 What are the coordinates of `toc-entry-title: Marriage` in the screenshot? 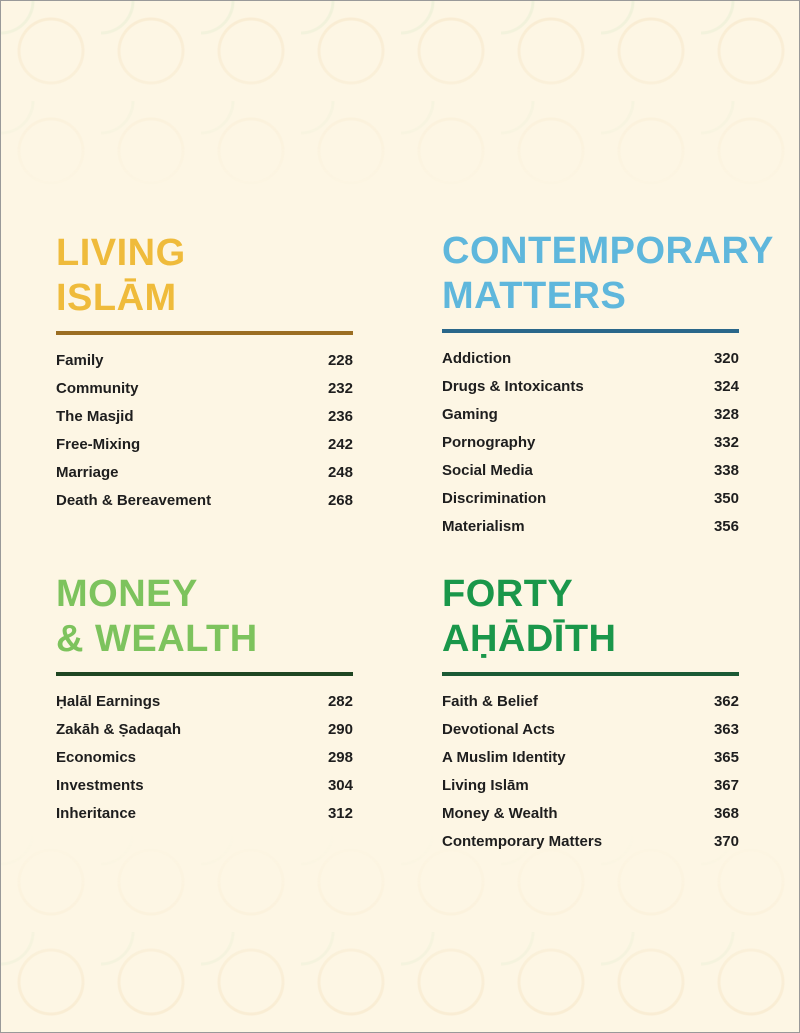 It's located at (87, 472).